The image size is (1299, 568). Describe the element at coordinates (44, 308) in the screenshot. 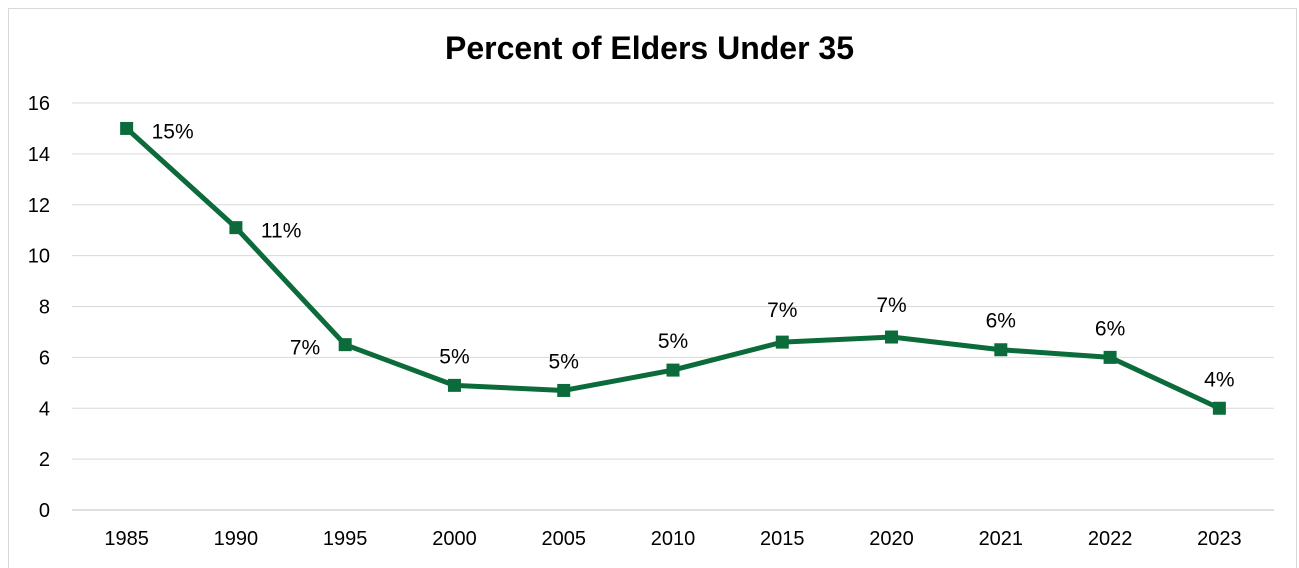

I see `y-tick-label: 8` at that location.